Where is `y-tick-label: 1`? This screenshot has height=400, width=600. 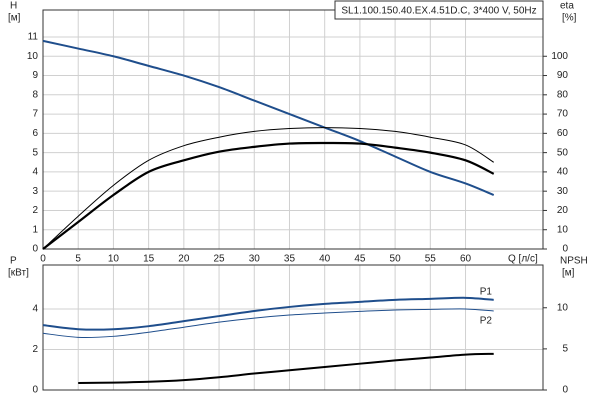
y-tick-label: 1 is located at coordinates (35, 229).